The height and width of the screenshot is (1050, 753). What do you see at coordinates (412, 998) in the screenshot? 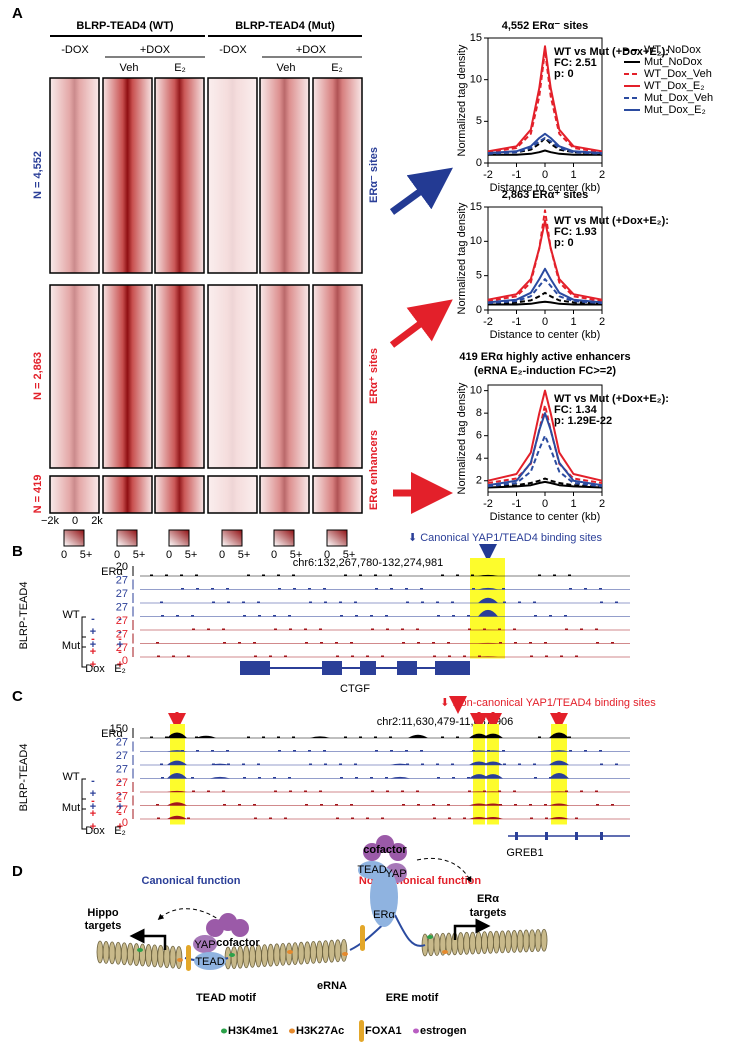
I see `label: ERE motif` at bounding box center [412, 998].